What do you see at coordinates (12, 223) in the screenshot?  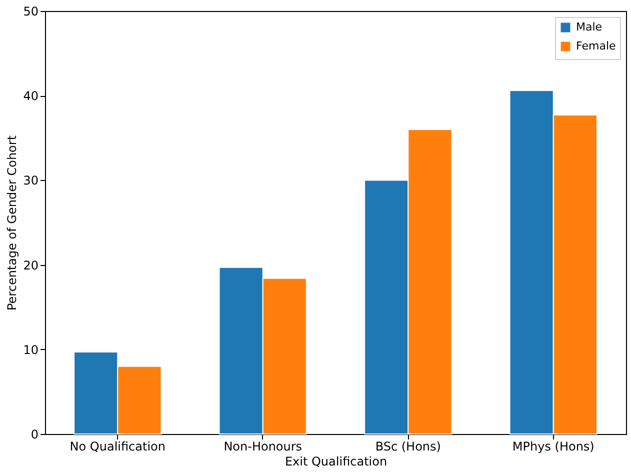 I see `y-axis-title: Percentage of Gender Cohort` at bounding box center [12, 223].